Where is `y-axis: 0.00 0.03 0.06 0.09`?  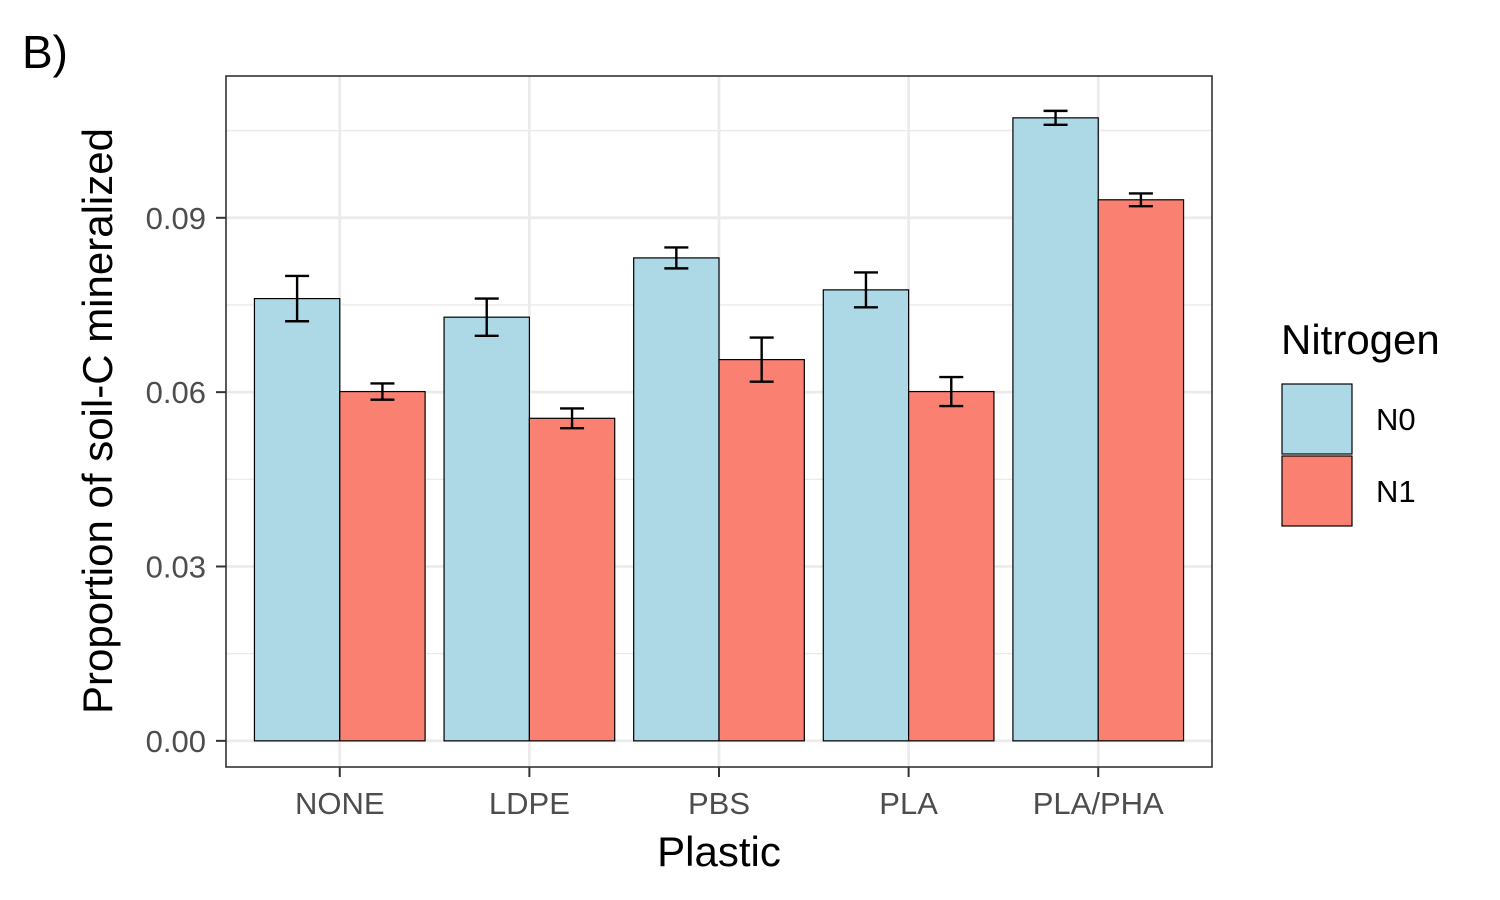
y-axis: 0.00 0.03 0.06 0.09 is located at coordinates (186, 480).